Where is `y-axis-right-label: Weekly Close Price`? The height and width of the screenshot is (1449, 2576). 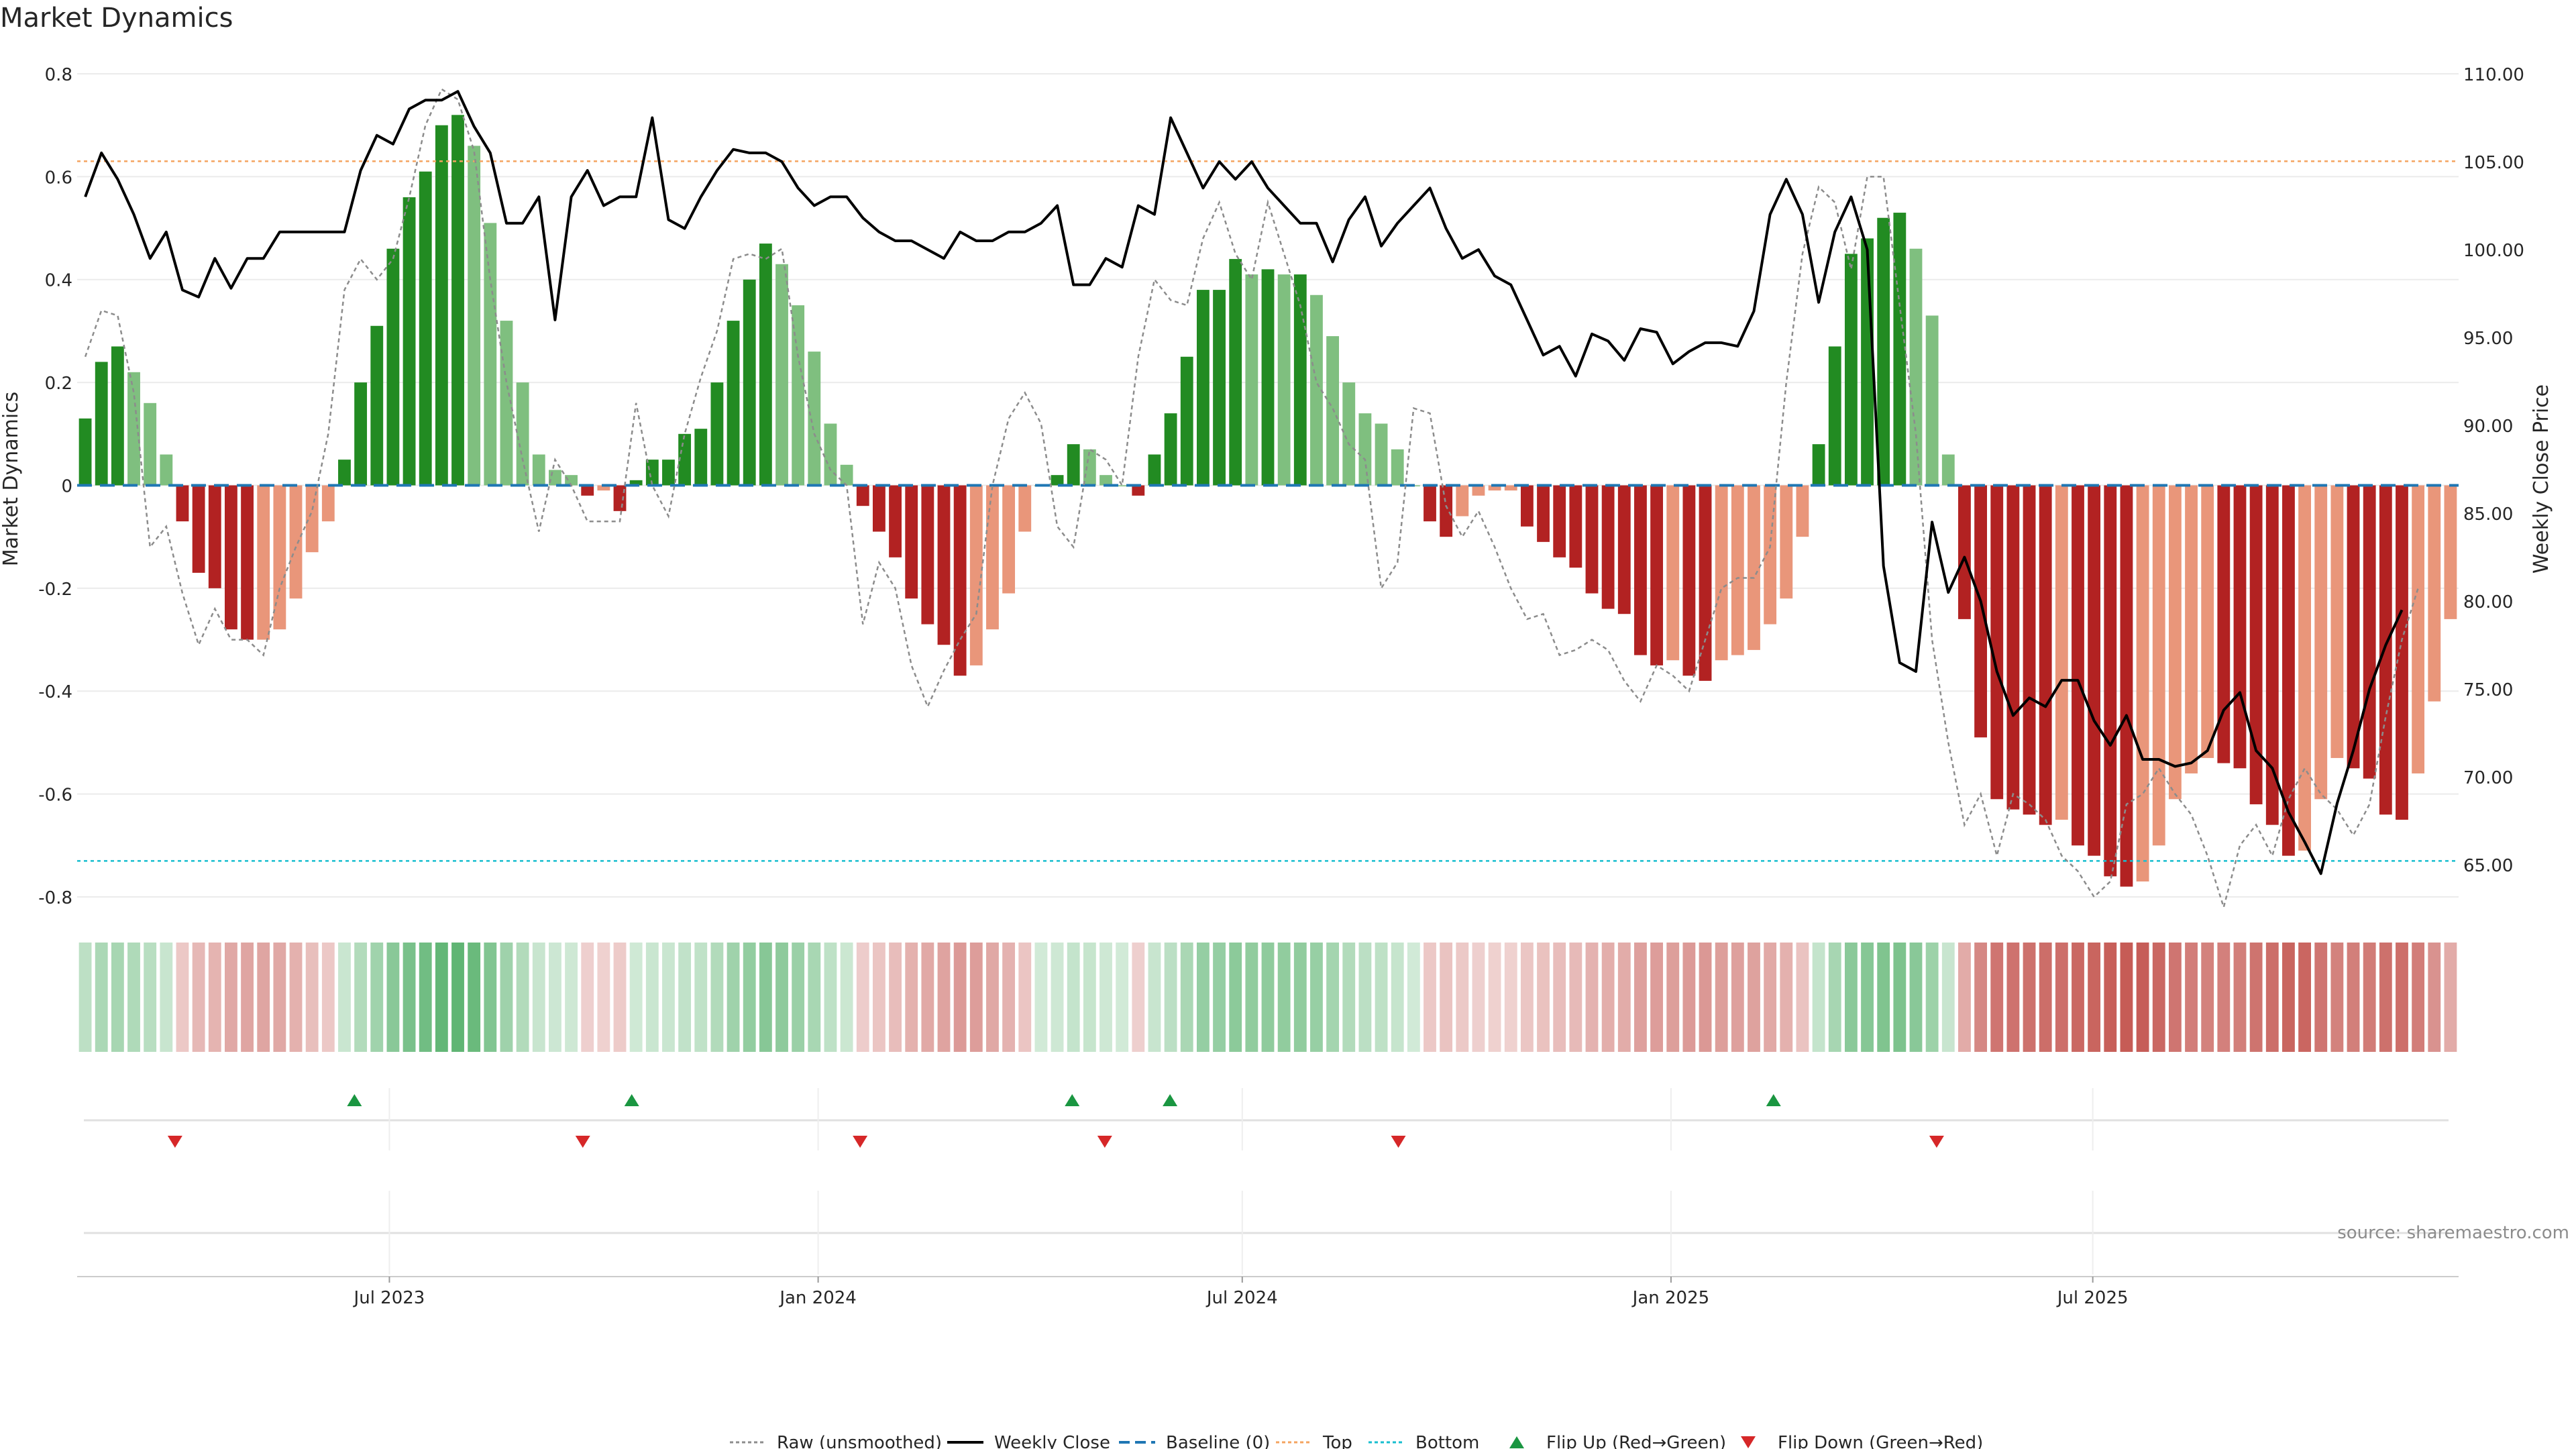 y-axis-right-label: Weekly Close Price is located at coordinates (2541, 479).